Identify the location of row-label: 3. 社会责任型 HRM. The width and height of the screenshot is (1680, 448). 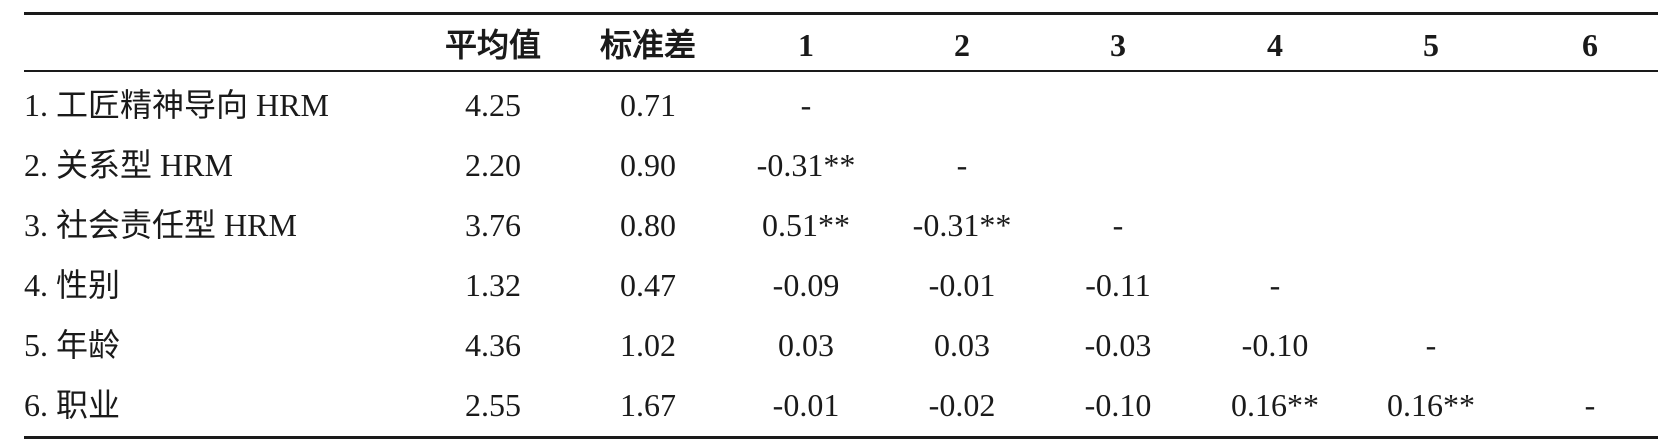
(160, 225).